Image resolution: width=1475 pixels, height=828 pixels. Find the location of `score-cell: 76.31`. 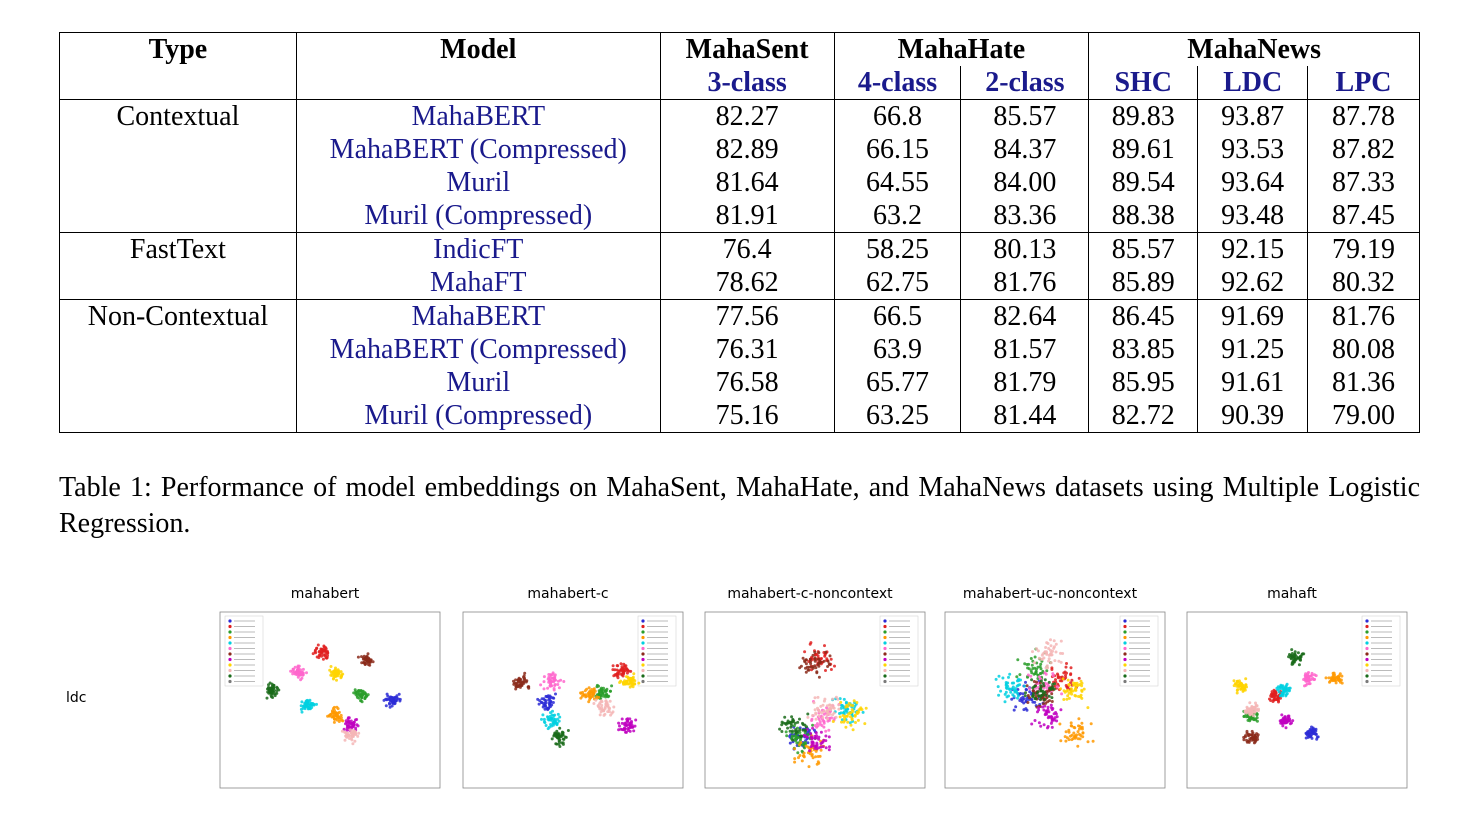

score-cell: 76.31 is located at coordinates (747, 349).